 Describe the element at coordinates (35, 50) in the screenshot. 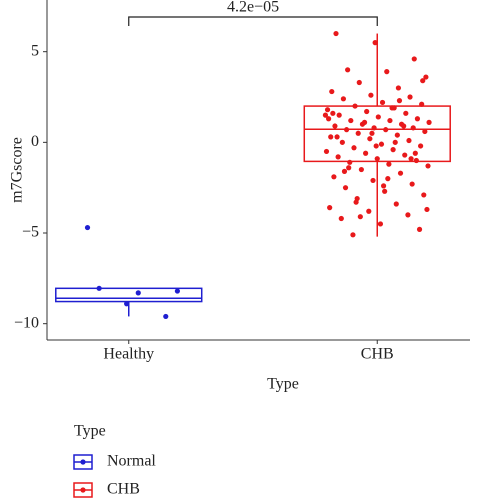

I see `y-tick-label: 5` at that location.